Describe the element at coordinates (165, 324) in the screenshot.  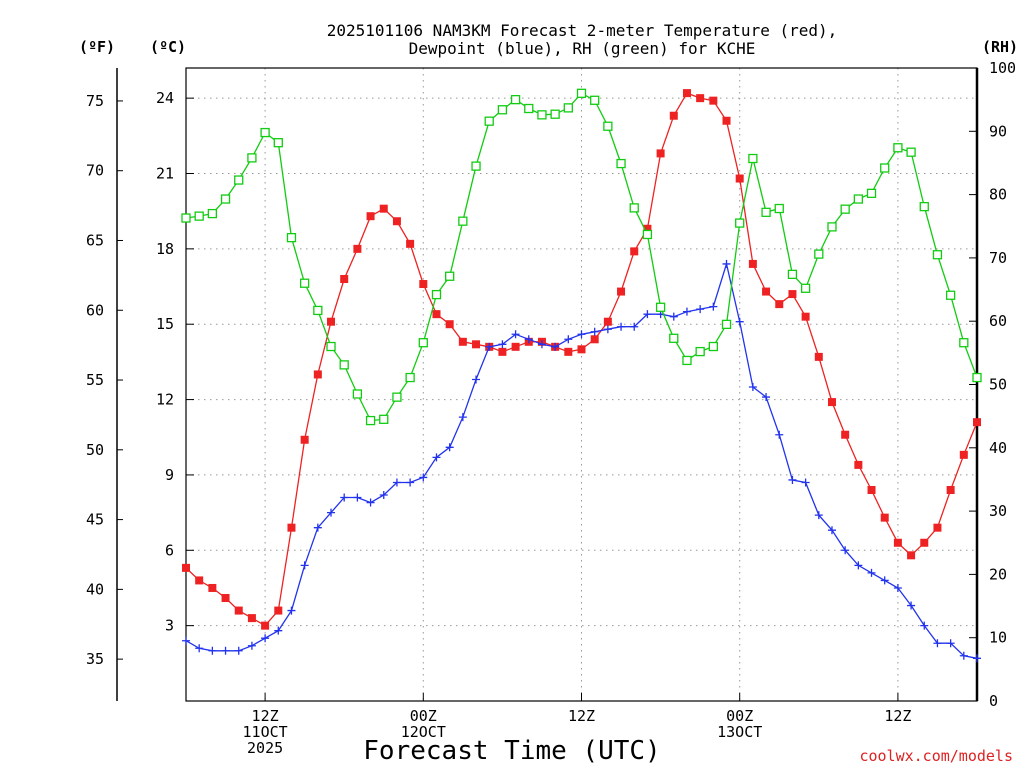
I see `celsius-tick-label-15: 15` at that location.